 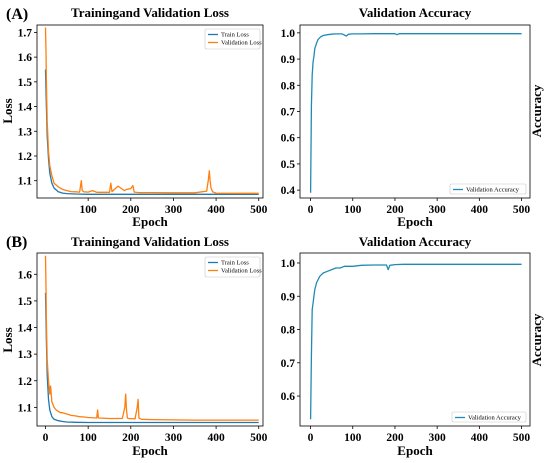 I want to click on y-tick-label: 0.5, so click(x=288, y=165).